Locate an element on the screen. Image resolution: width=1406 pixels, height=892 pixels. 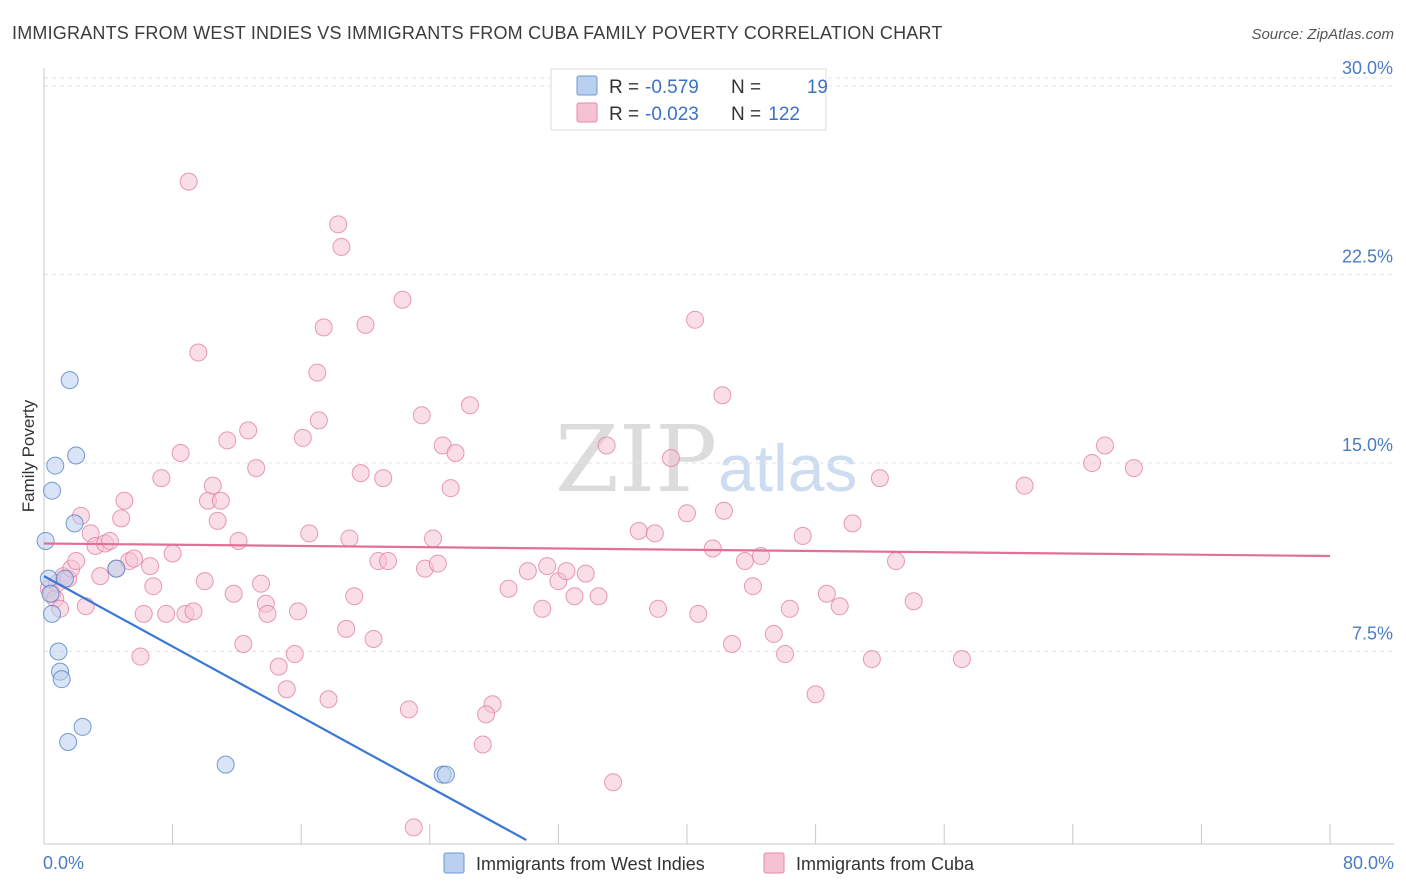
legend-r-label-2: R = is located at coordinates (624, 114).